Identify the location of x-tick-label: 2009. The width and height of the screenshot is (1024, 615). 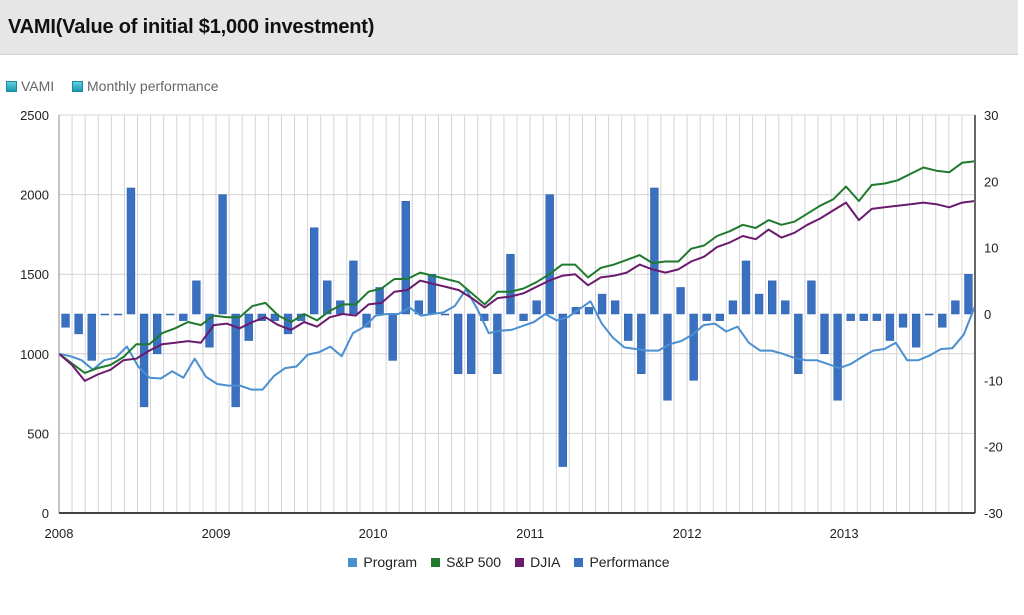
(216, 533).